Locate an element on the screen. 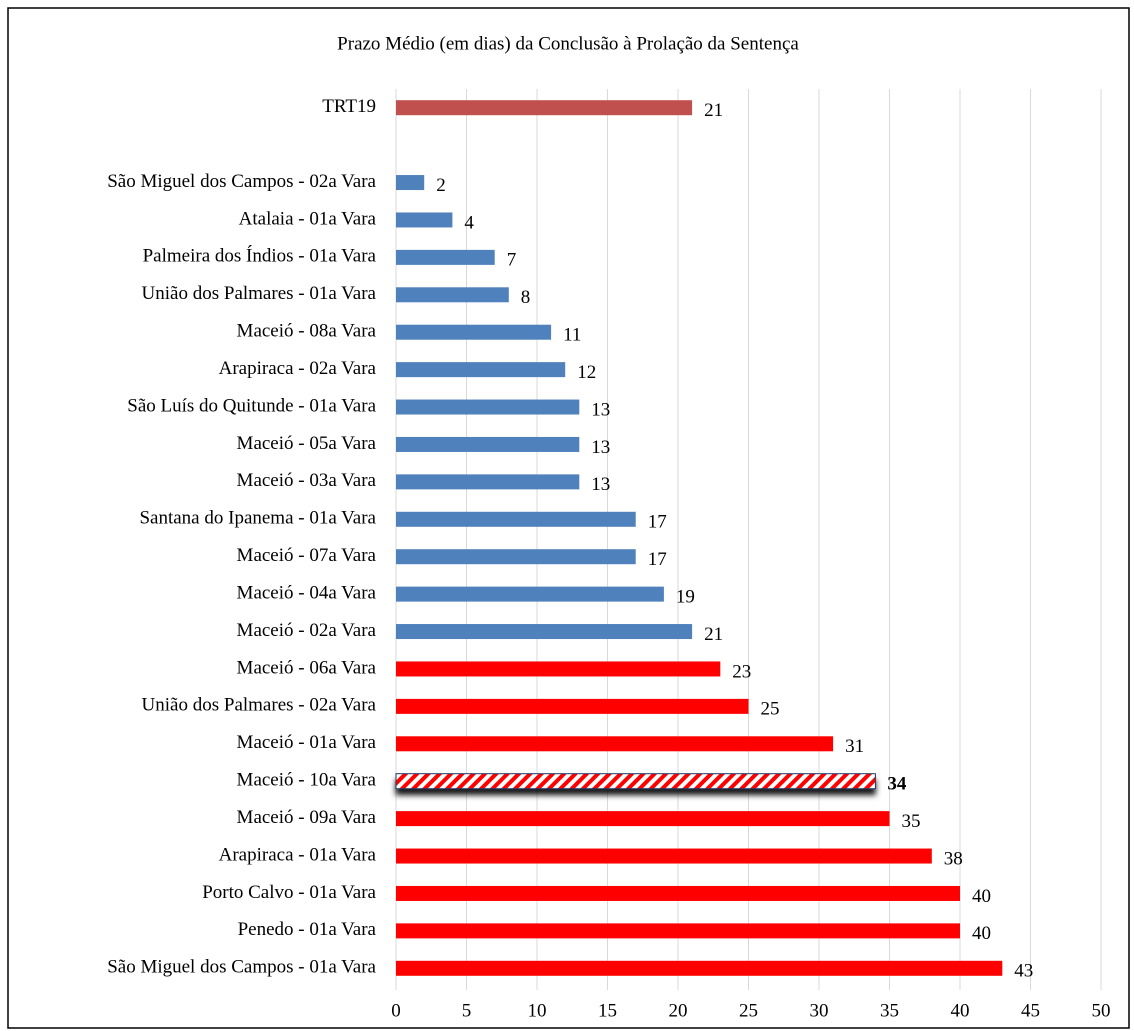 This screenshot has width=1134, height=1031. data-label: 4 is located at coordinates (469, 222).